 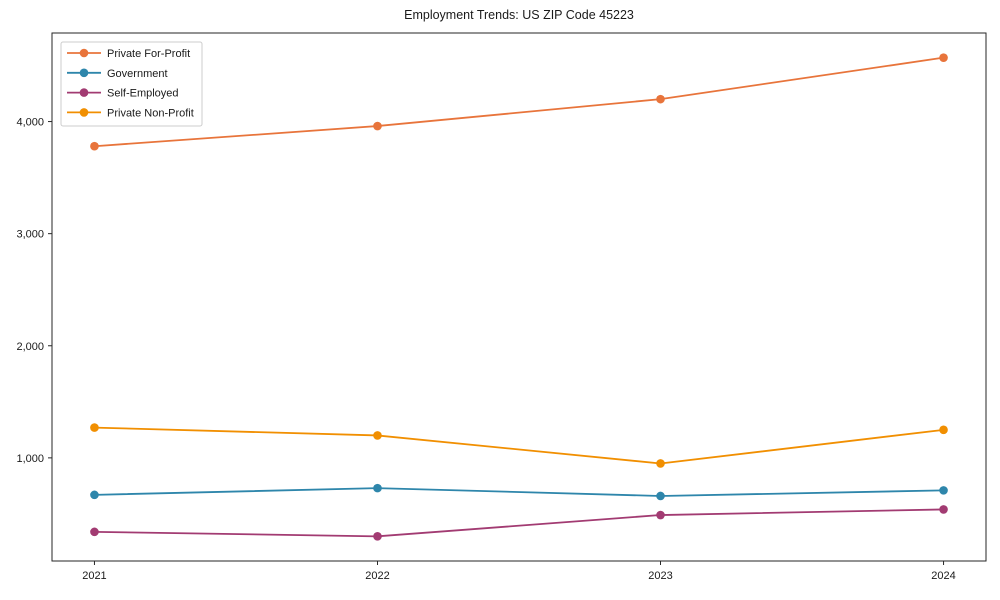 I want to click on legend-item-self-employed: Self-Employed, so click(x=123, y=94).